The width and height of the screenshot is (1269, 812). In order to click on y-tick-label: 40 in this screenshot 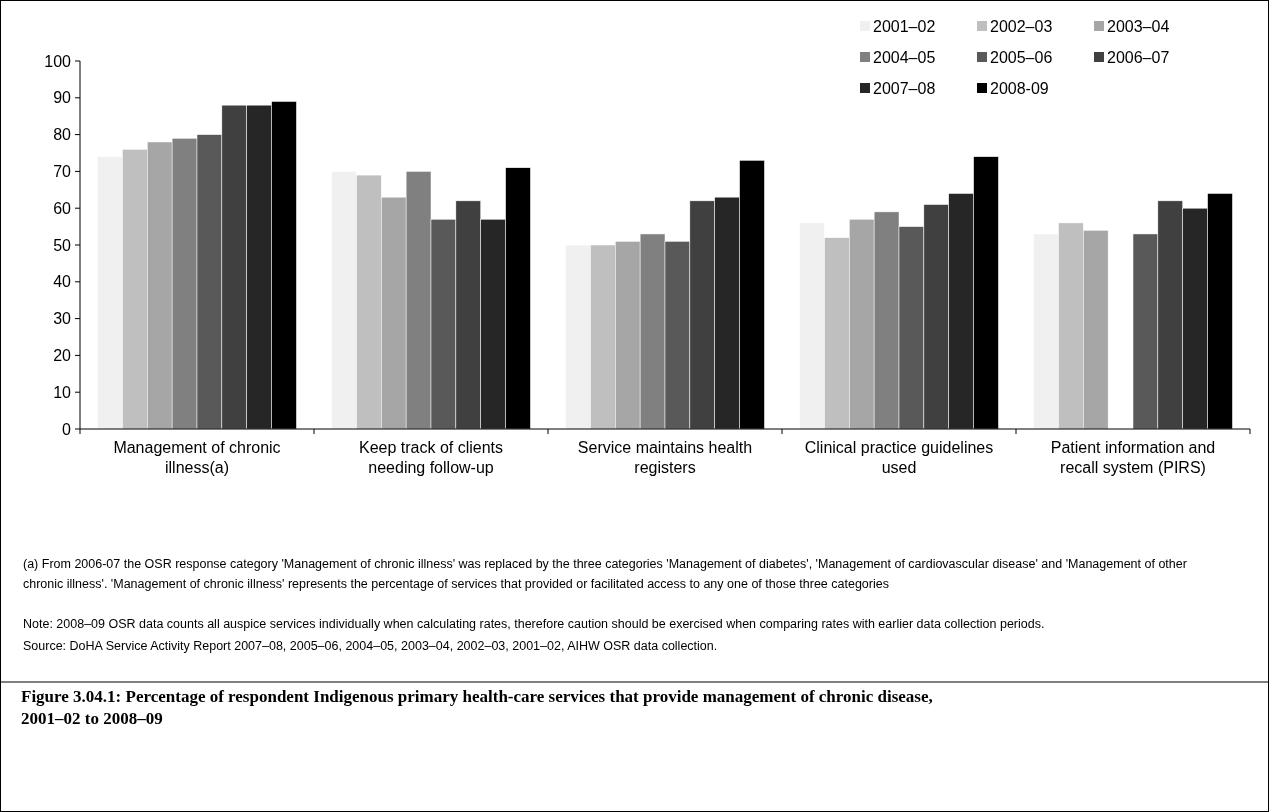, I will do `click(62, 282)`.